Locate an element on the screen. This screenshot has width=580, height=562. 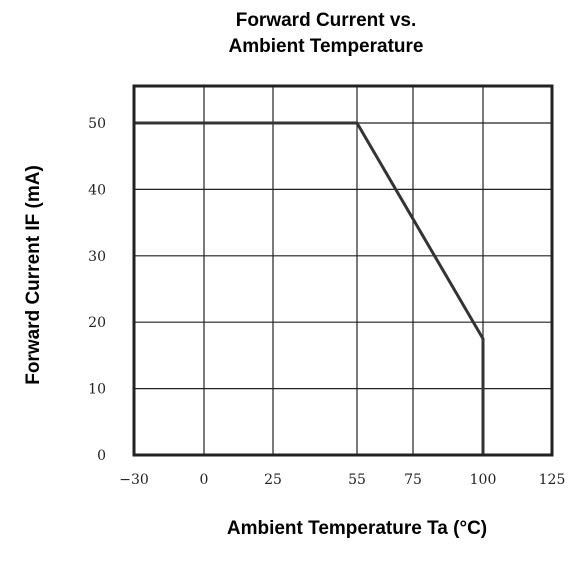
y-tick-label: 40 is located at coordinates (97, 190).